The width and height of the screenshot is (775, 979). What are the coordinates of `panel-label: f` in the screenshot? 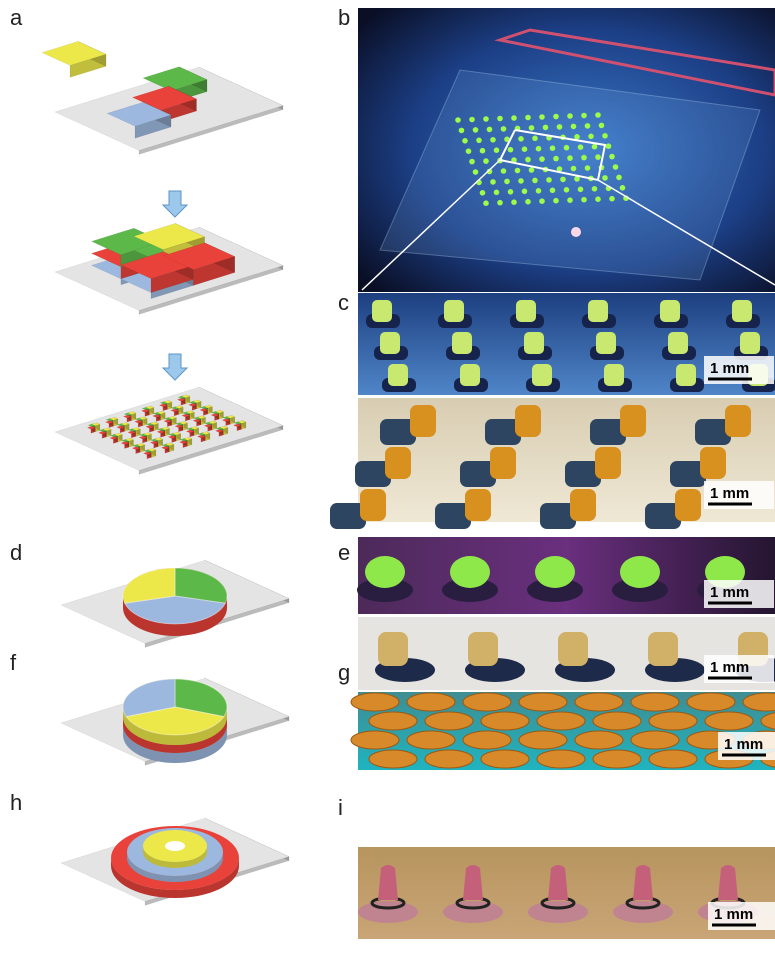 It's located at (13, 662).